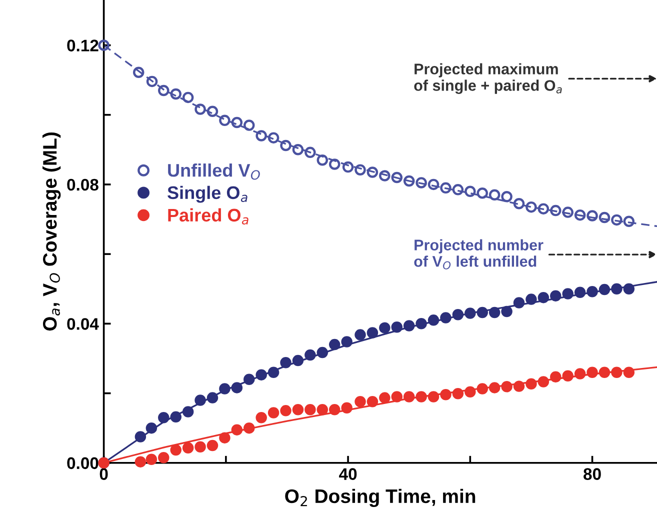  What do you see at coordinates (208, 194) in the screenshot?
I see `legend-label: Single O$_{a}$` at bounding box center [208, 194].